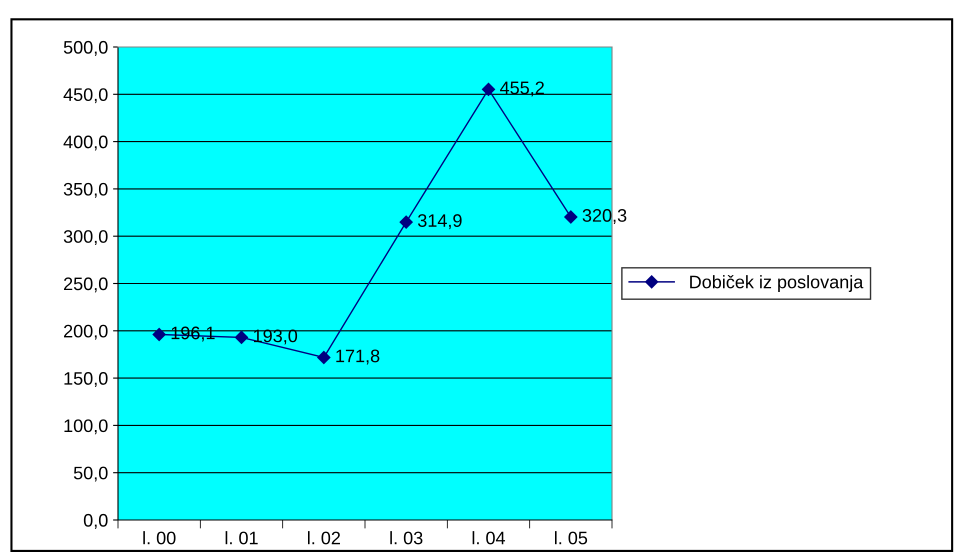  What do you see at coordinates (86, 426) in the screenshot?
I see `y-tick-label: 100,0` at bounding box center [86, 426].